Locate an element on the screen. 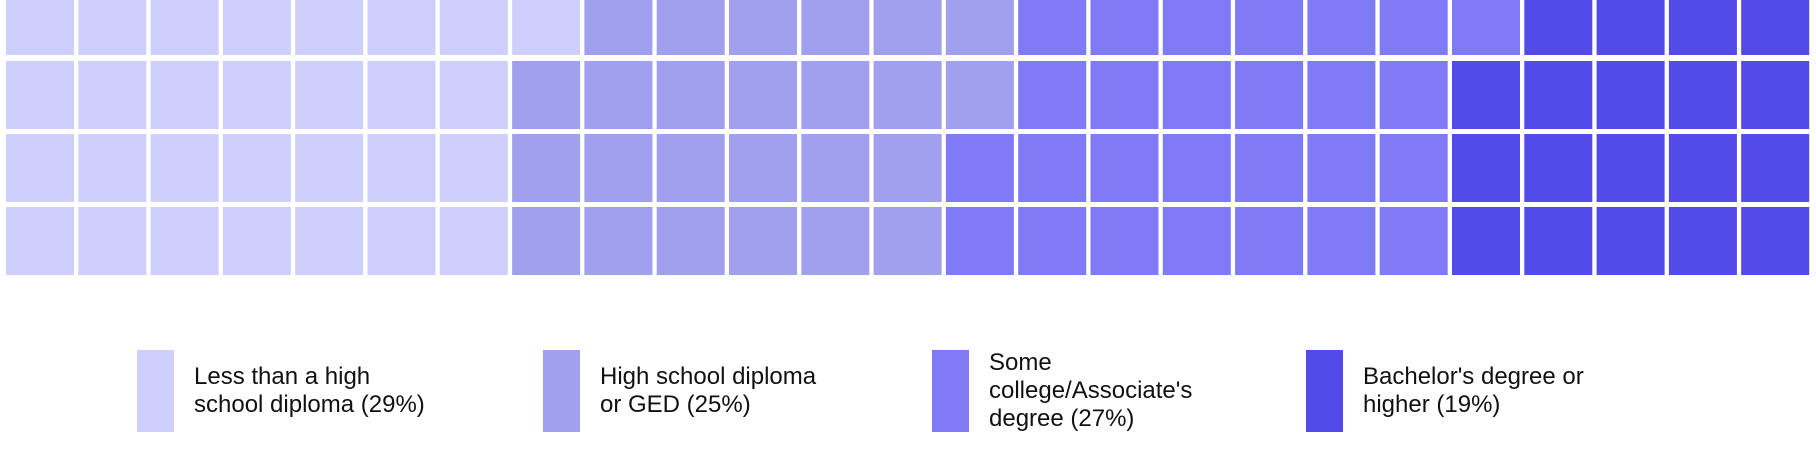  legend-label-less-than-high-school: Less than a high school diploma (29%) is located at coordinates (309, 390).